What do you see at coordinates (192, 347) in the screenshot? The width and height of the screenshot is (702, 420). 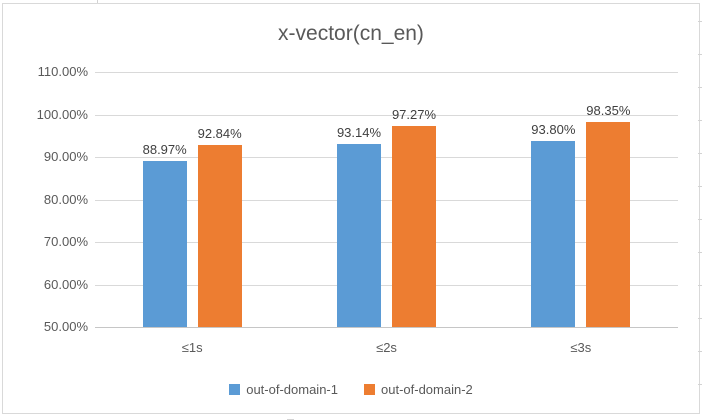 I see `x-category-label-1: ≤1s` at bounding box center [192, 347].